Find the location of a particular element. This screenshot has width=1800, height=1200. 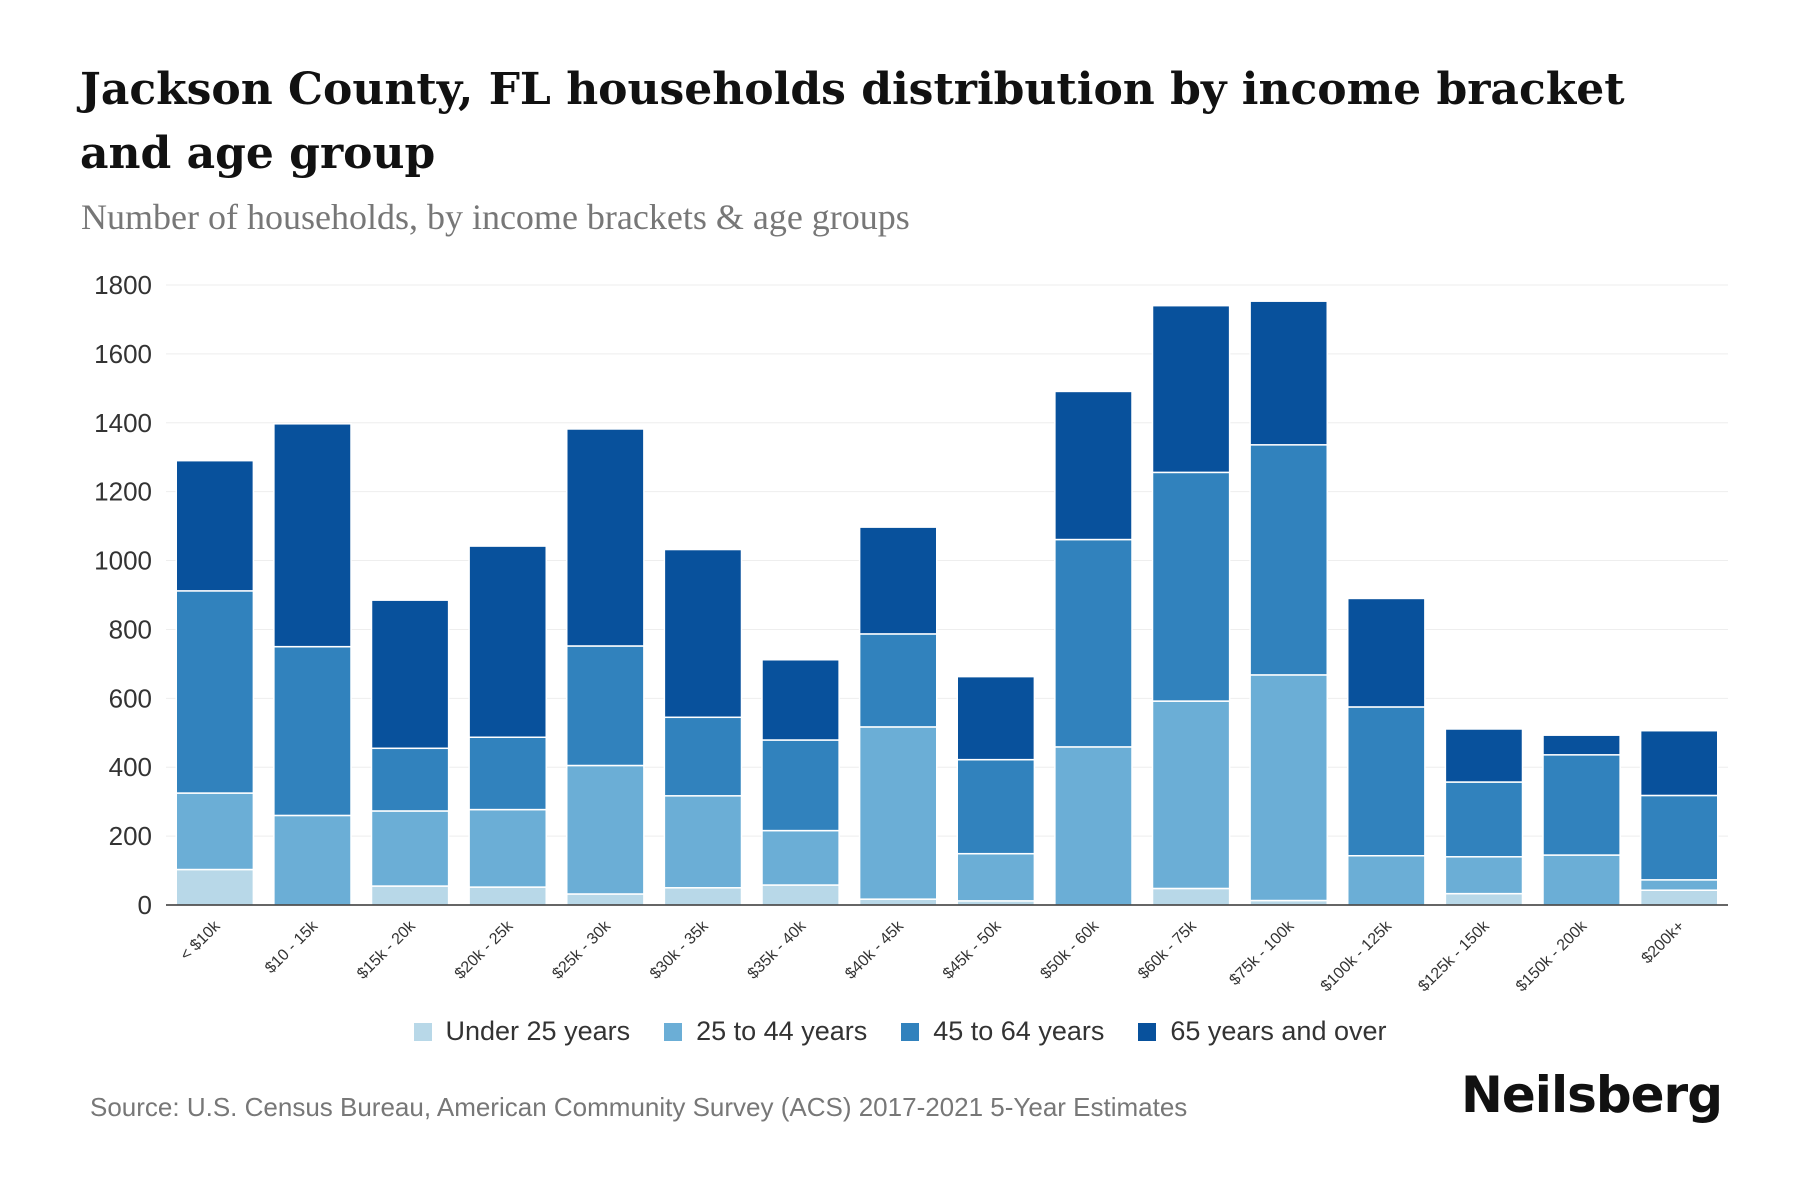

y-tick-label: 1600 is located at coordinates (123, 354).